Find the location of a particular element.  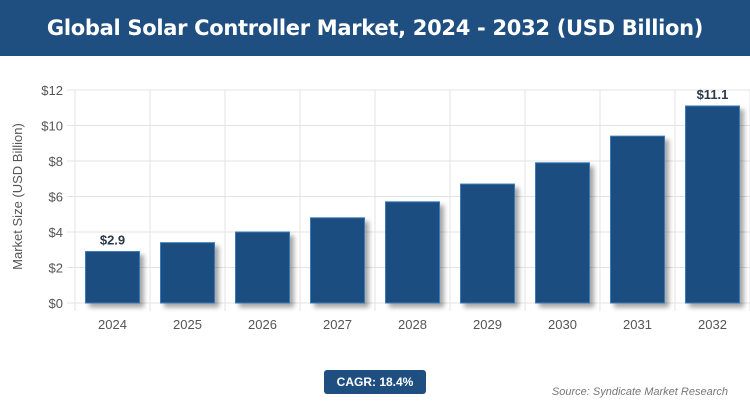

y-axis-label: Market Size (USD Billion) is located at coordinates (17, 196).